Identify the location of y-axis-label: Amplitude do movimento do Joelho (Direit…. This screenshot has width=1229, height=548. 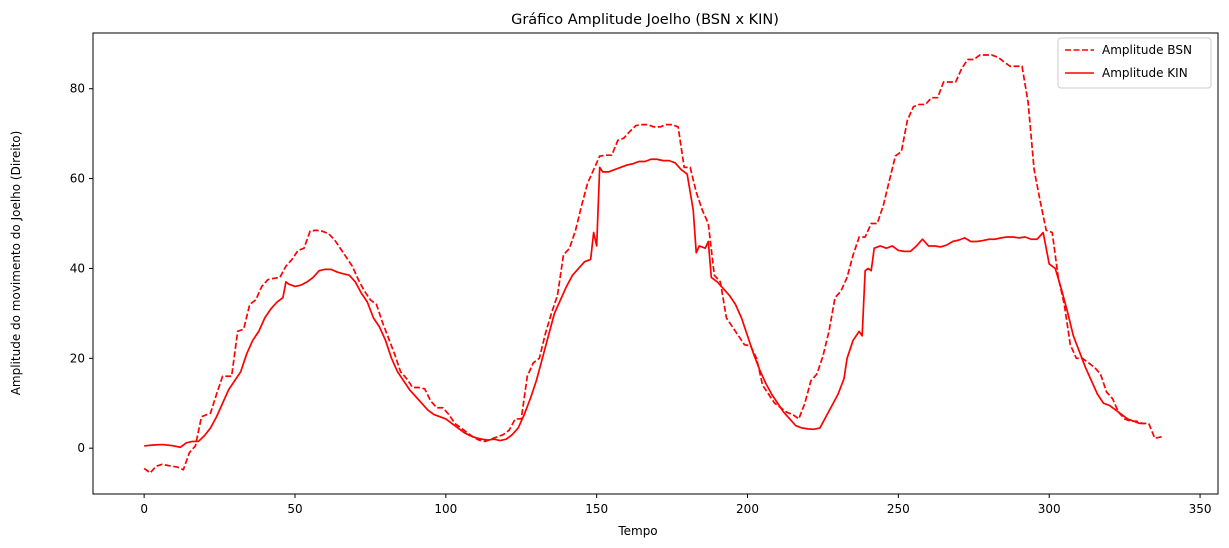
(16, 263).